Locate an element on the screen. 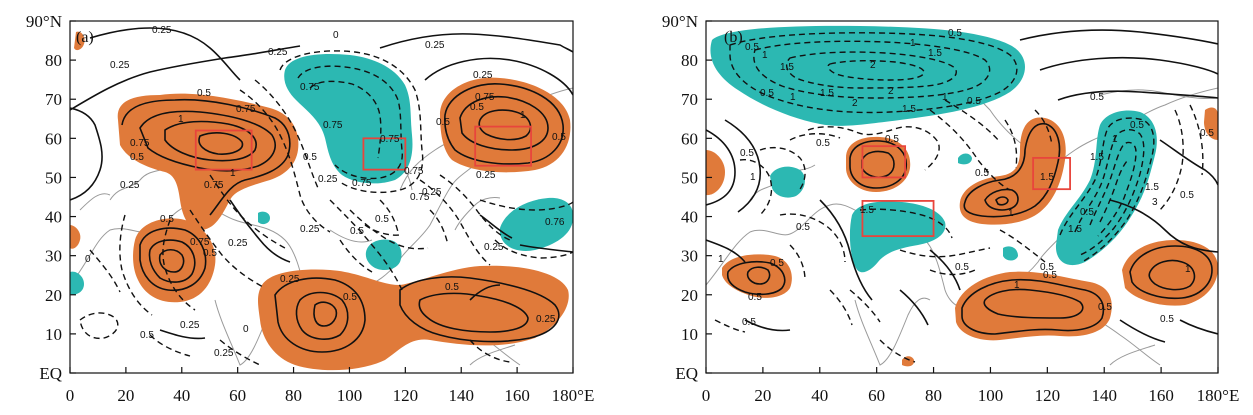  y-tick-label: EQ is located at coordinates (686, 373).